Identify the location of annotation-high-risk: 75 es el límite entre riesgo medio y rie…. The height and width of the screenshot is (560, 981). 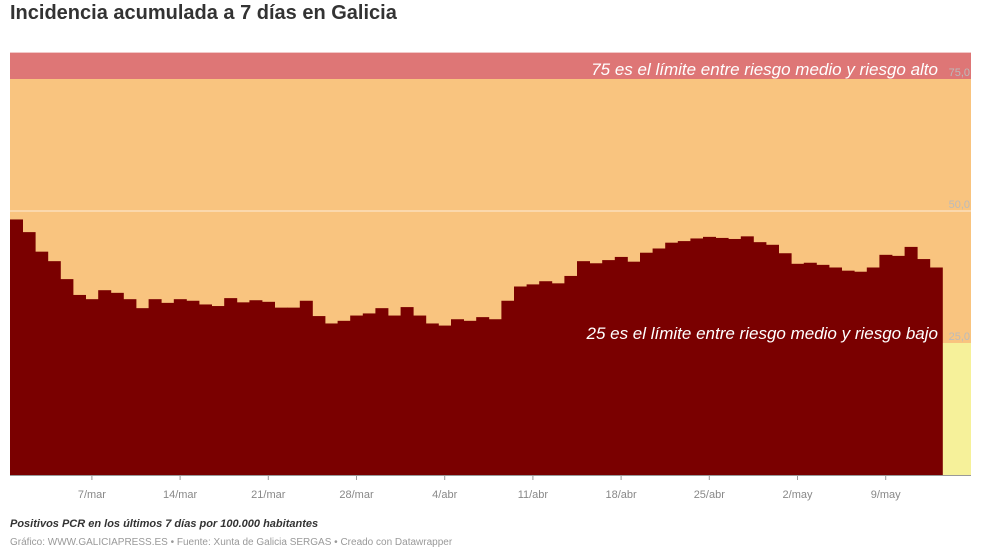
(764, 69).